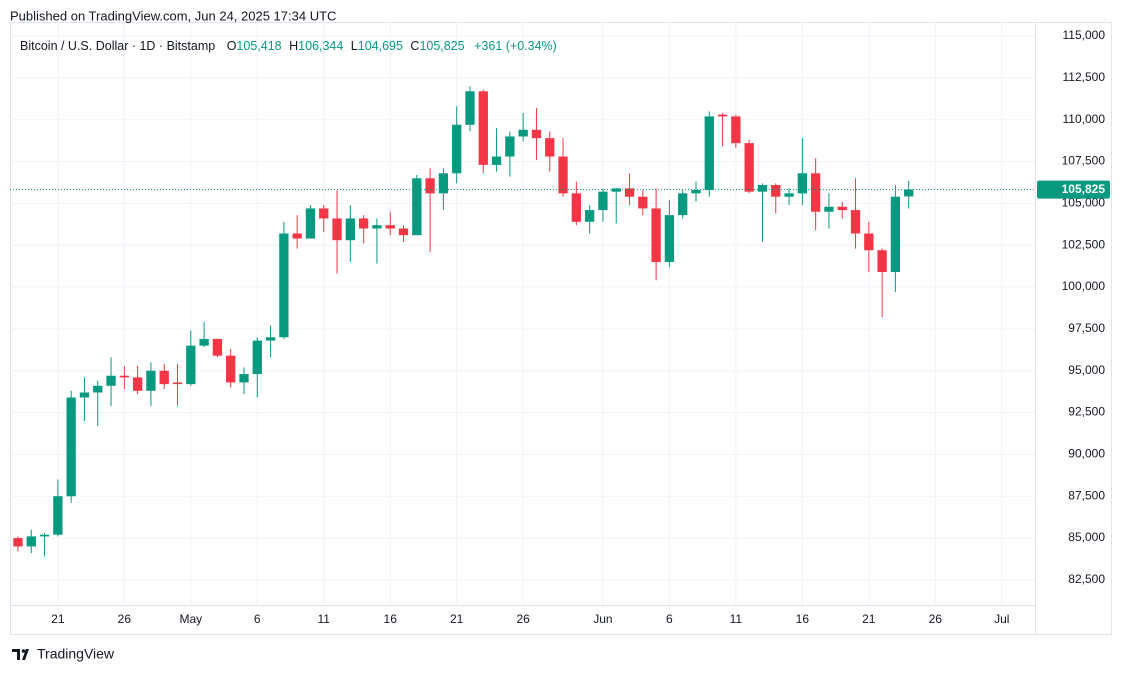  What do you see at coordinates (1086, 579) in the screenshot?
I see `y-tick-label: 82,500` at bounding box center [1086, 579].